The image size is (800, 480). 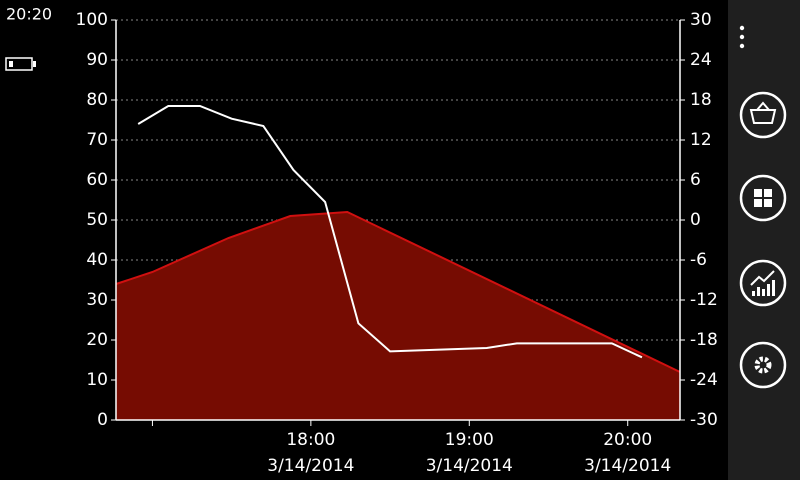 What do you see at coordinates (97, 220) in the screenshot?
I see `y-tick-label: 50` at bounding box center [97, 220].